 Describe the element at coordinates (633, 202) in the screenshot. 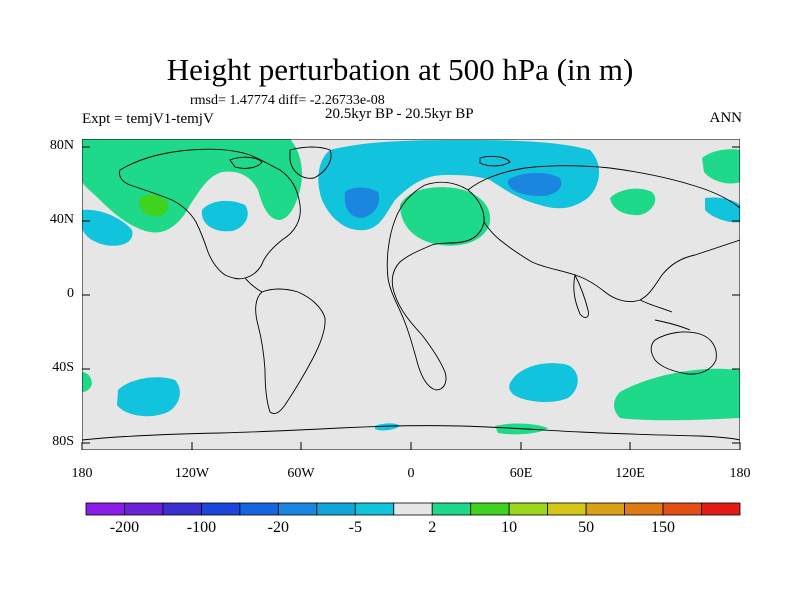

I see `central-asia-positive` at that location.